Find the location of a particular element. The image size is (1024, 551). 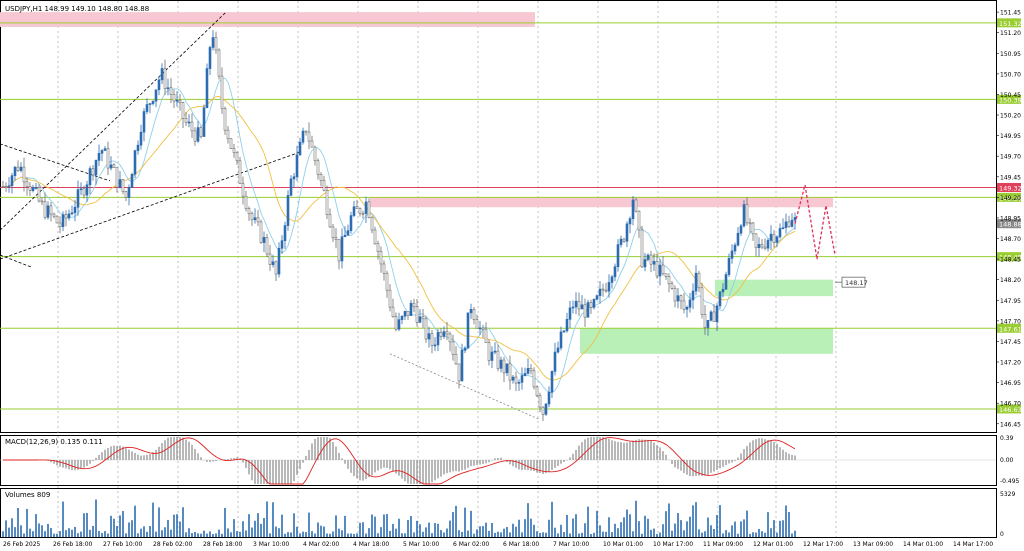

price-callout-label: 148.17 is located at coordinates (856, 283).